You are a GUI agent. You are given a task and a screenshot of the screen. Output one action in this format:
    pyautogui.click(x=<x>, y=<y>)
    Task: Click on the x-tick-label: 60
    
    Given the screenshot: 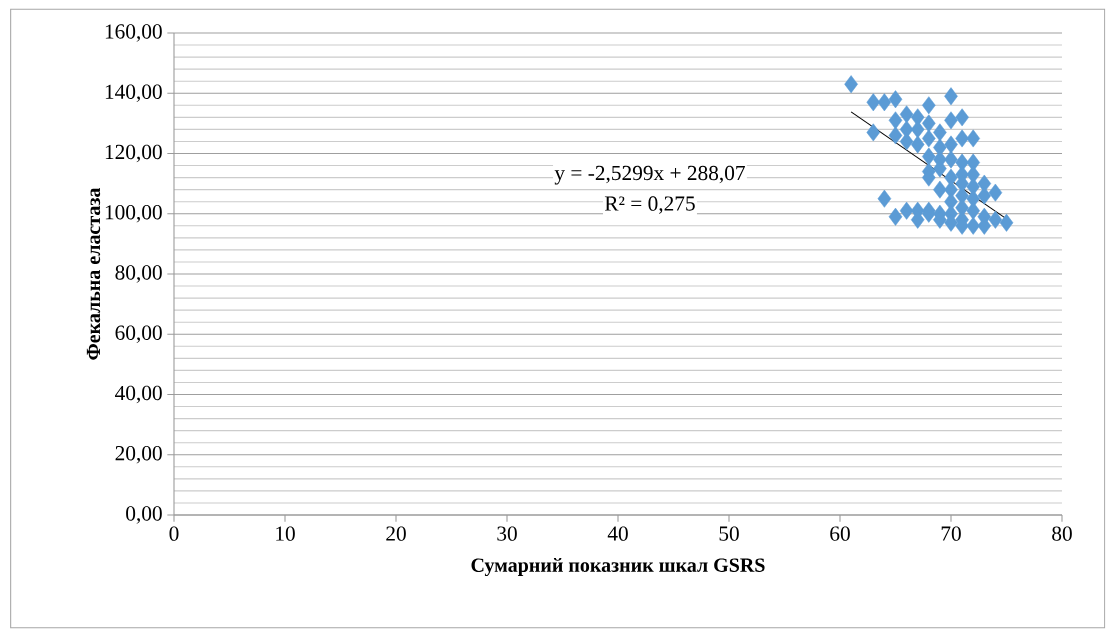 What is the action you would take?
    pyautogui.click(x=840, y=533)
    